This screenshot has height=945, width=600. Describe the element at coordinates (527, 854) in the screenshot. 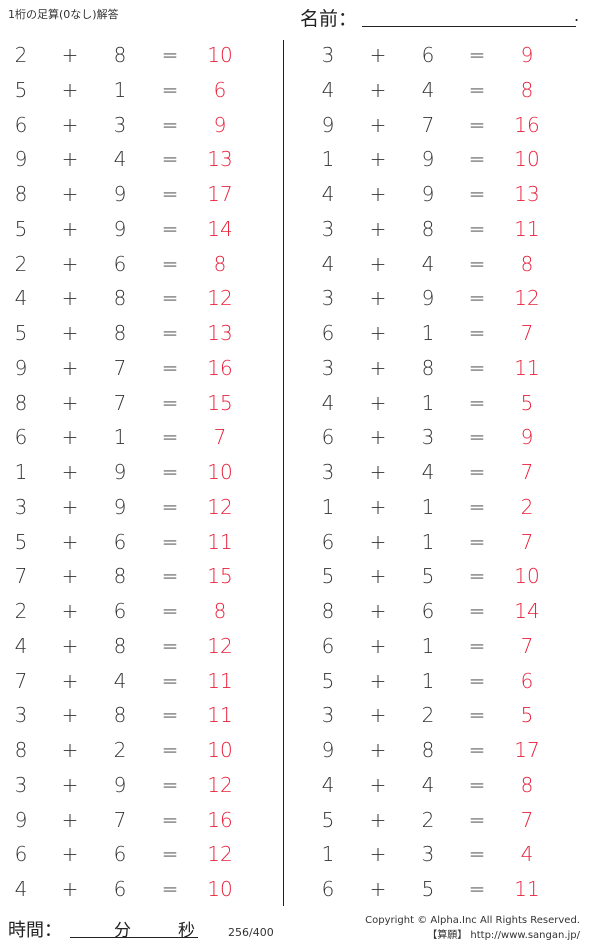

I see `answer: 4` at that location.